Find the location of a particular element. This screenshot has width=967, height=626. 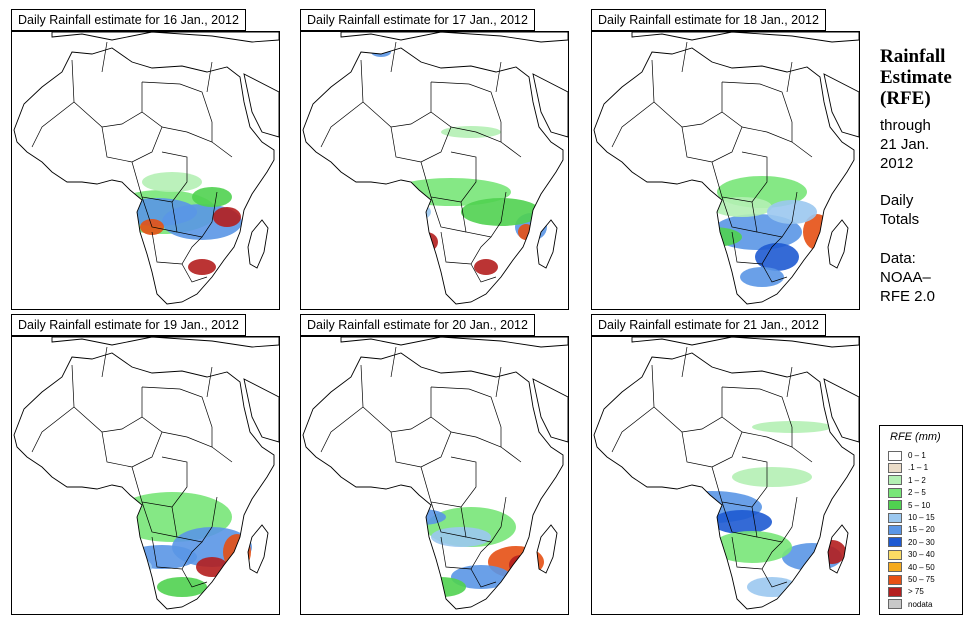

legend-item: 40 – 50 is located at coordinates (911, 567).